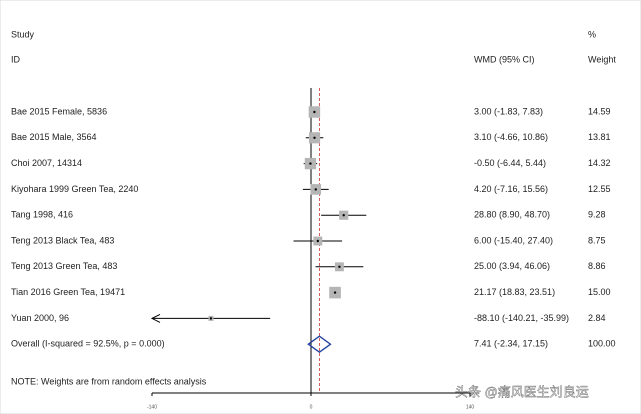 The image size is (641, 414). I want to click on weight-label: 12.55, so click(599, 189).